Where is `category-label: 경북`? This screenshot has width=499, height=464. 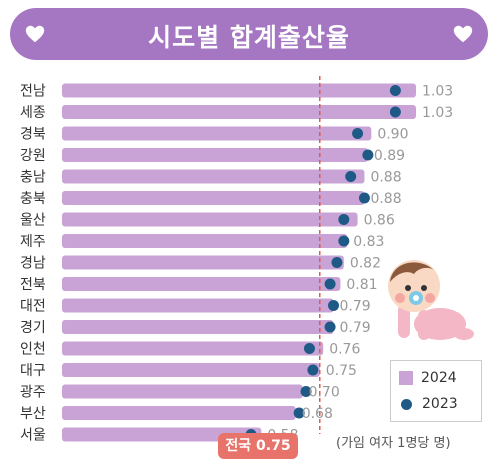
category-label: 경북 is located at coordinates (33, 135).